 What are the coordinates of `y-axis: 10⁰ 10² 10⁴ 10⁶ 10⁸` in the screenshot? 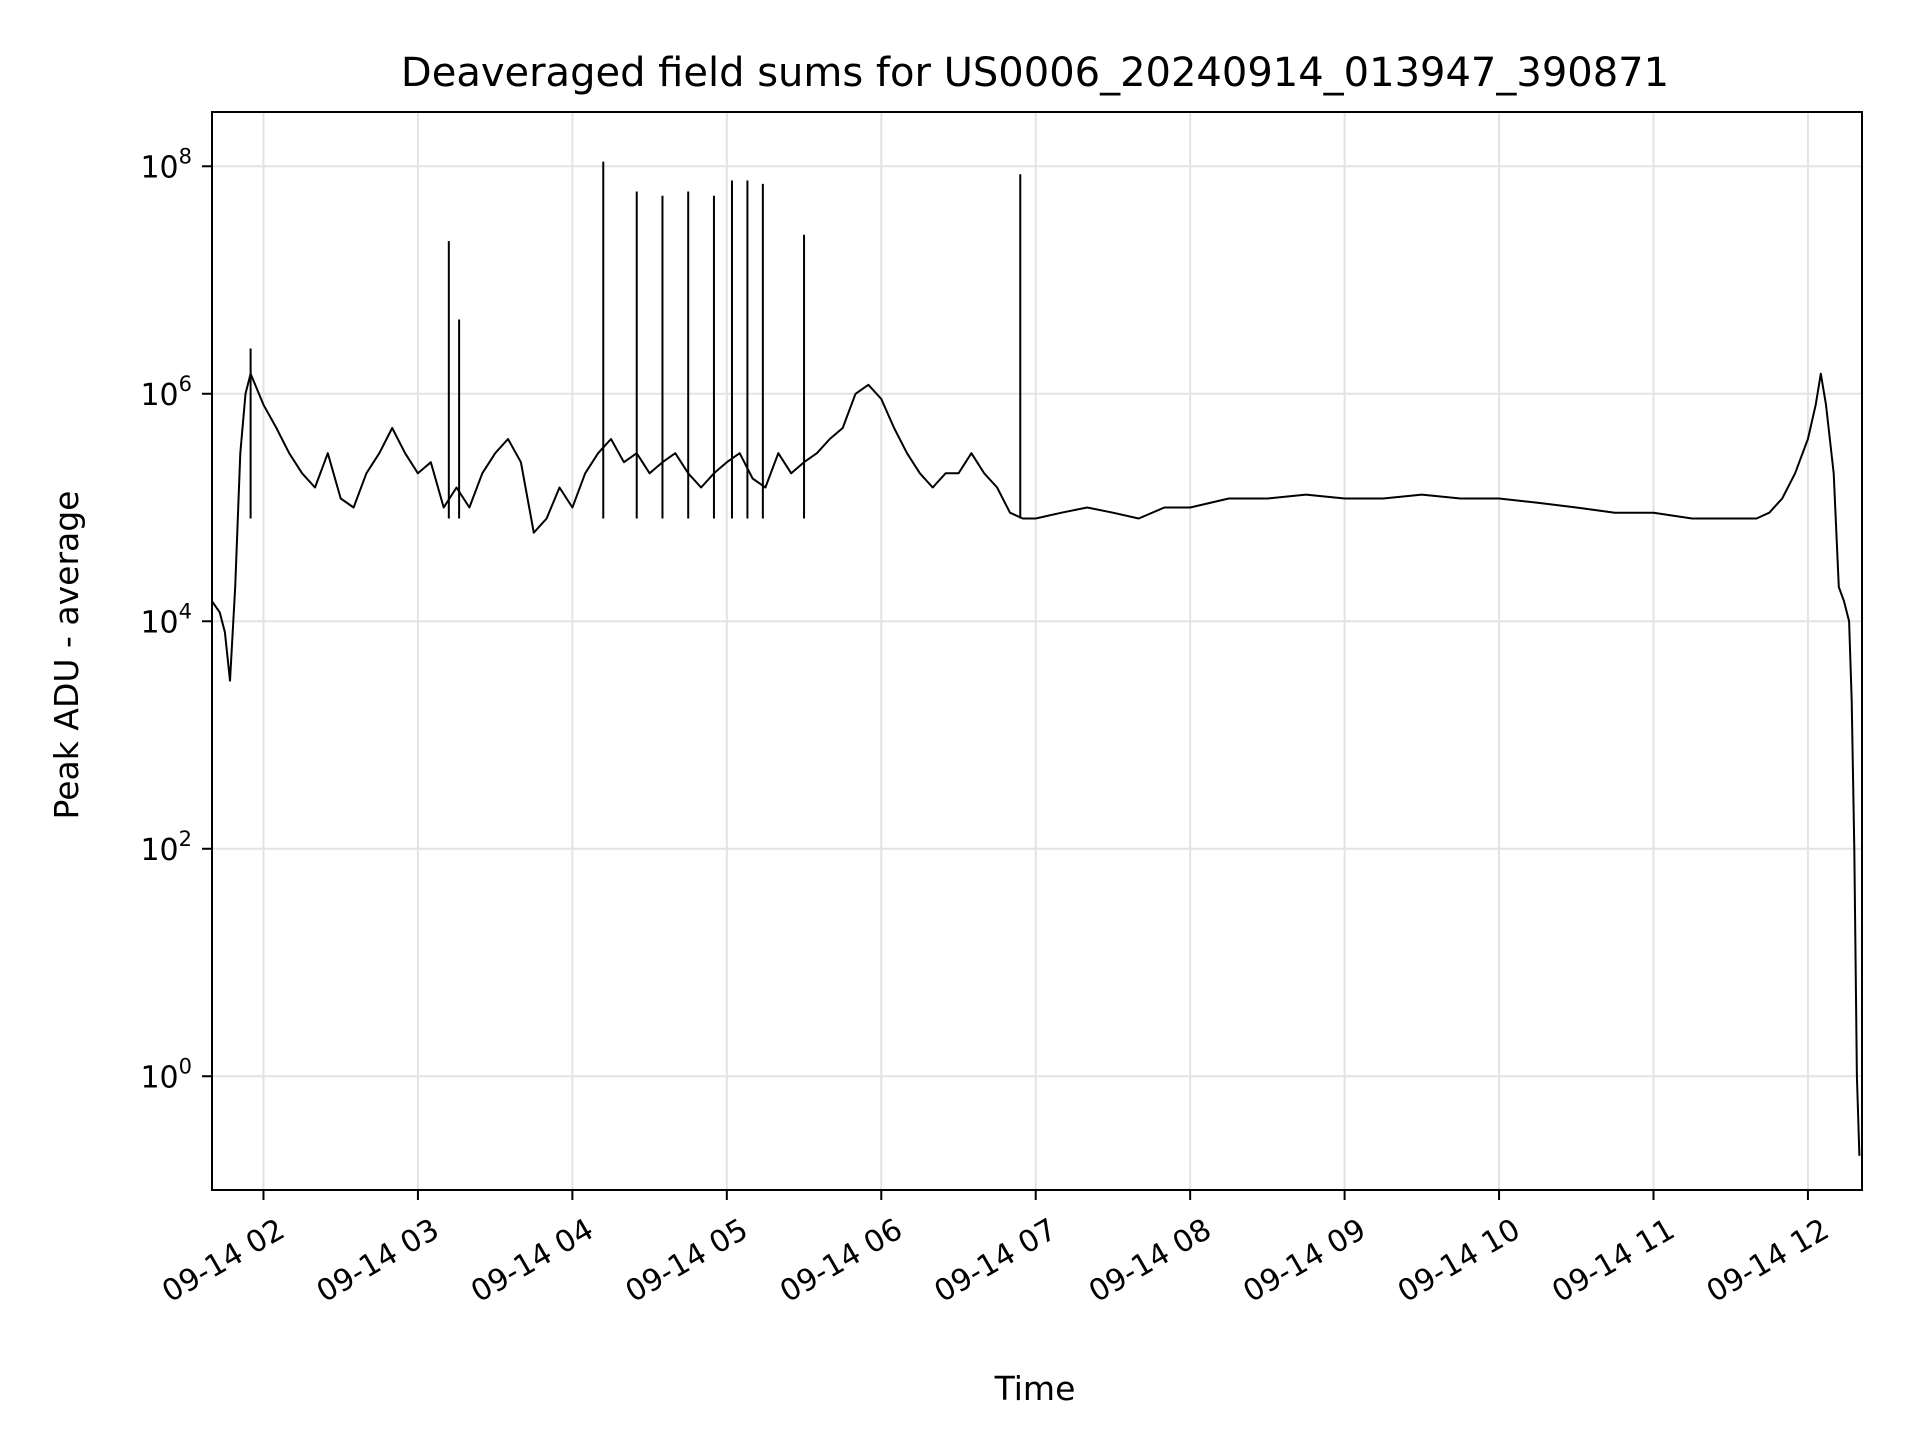 It's located at (176, 619).